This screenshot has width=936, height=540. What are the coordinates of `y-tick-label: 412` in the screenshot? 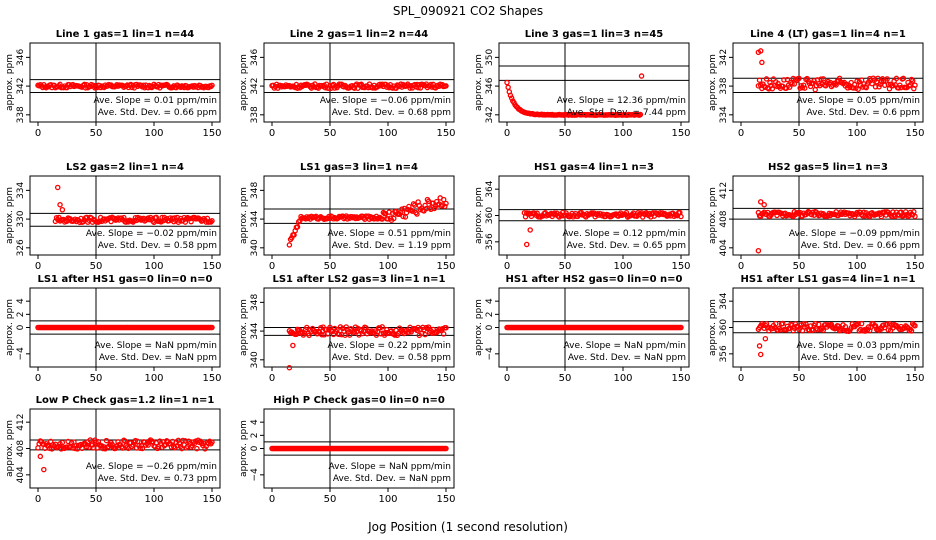 It's located at (724, 190).